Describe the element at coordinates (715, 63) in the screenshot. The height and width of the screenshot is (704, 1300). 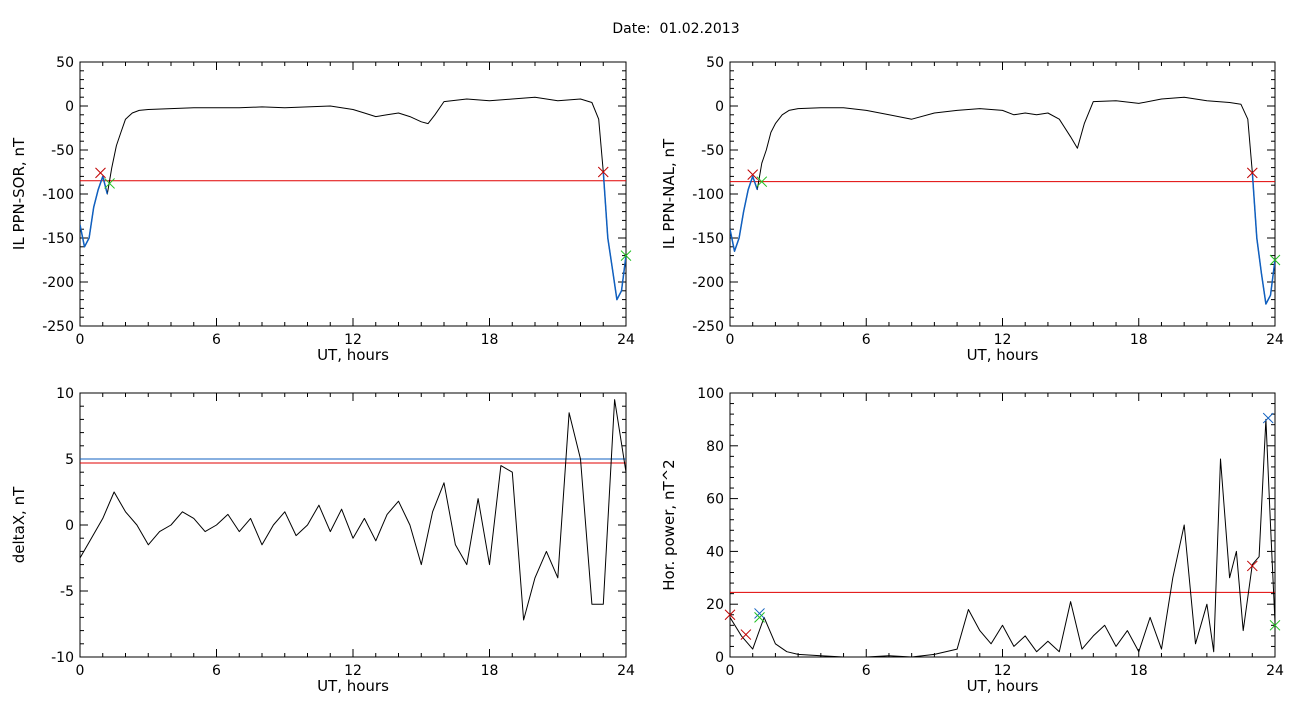
I see `top-right-y-tick-label: 50` at that location.